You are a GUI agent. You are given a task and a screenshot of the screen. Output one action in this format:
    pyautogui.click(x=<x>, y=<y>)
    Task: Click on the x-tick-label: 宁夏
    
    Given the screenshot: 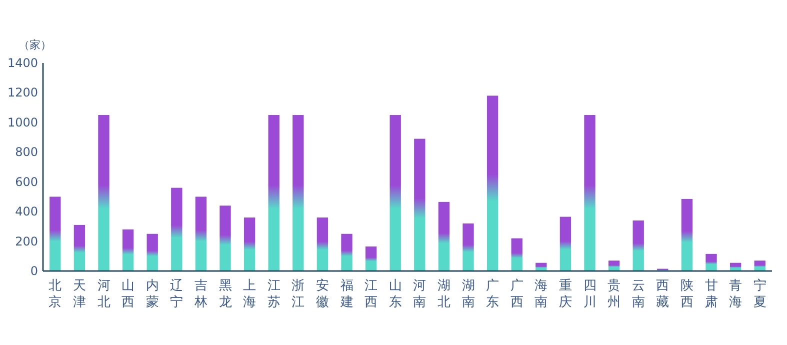 What is the action you would take?
    pyautogui.click(x=759, y=294)
    